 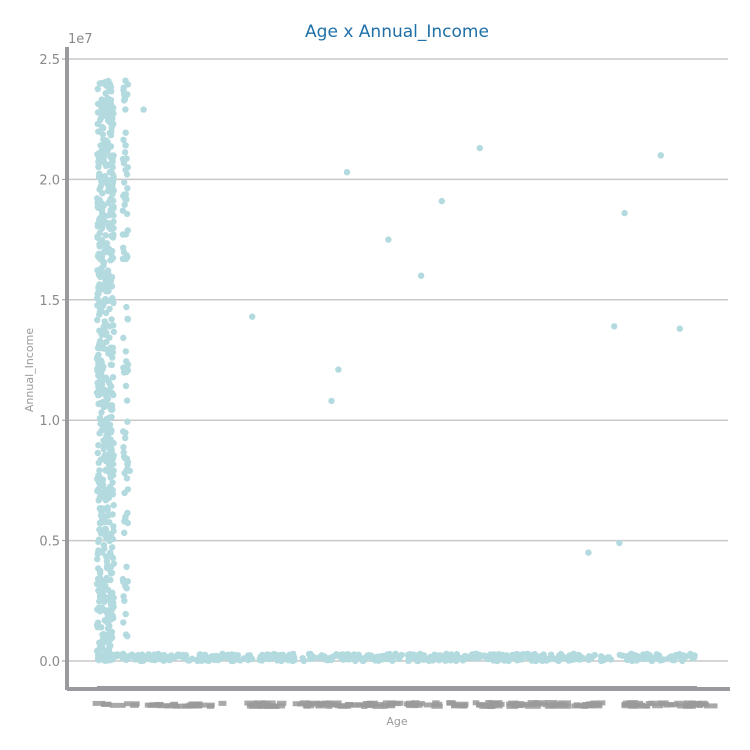 What do you see at coordinates (49, 301) in the screenshot?
I see `y-tick-label: 1.5` at bounding box center [49, 301].